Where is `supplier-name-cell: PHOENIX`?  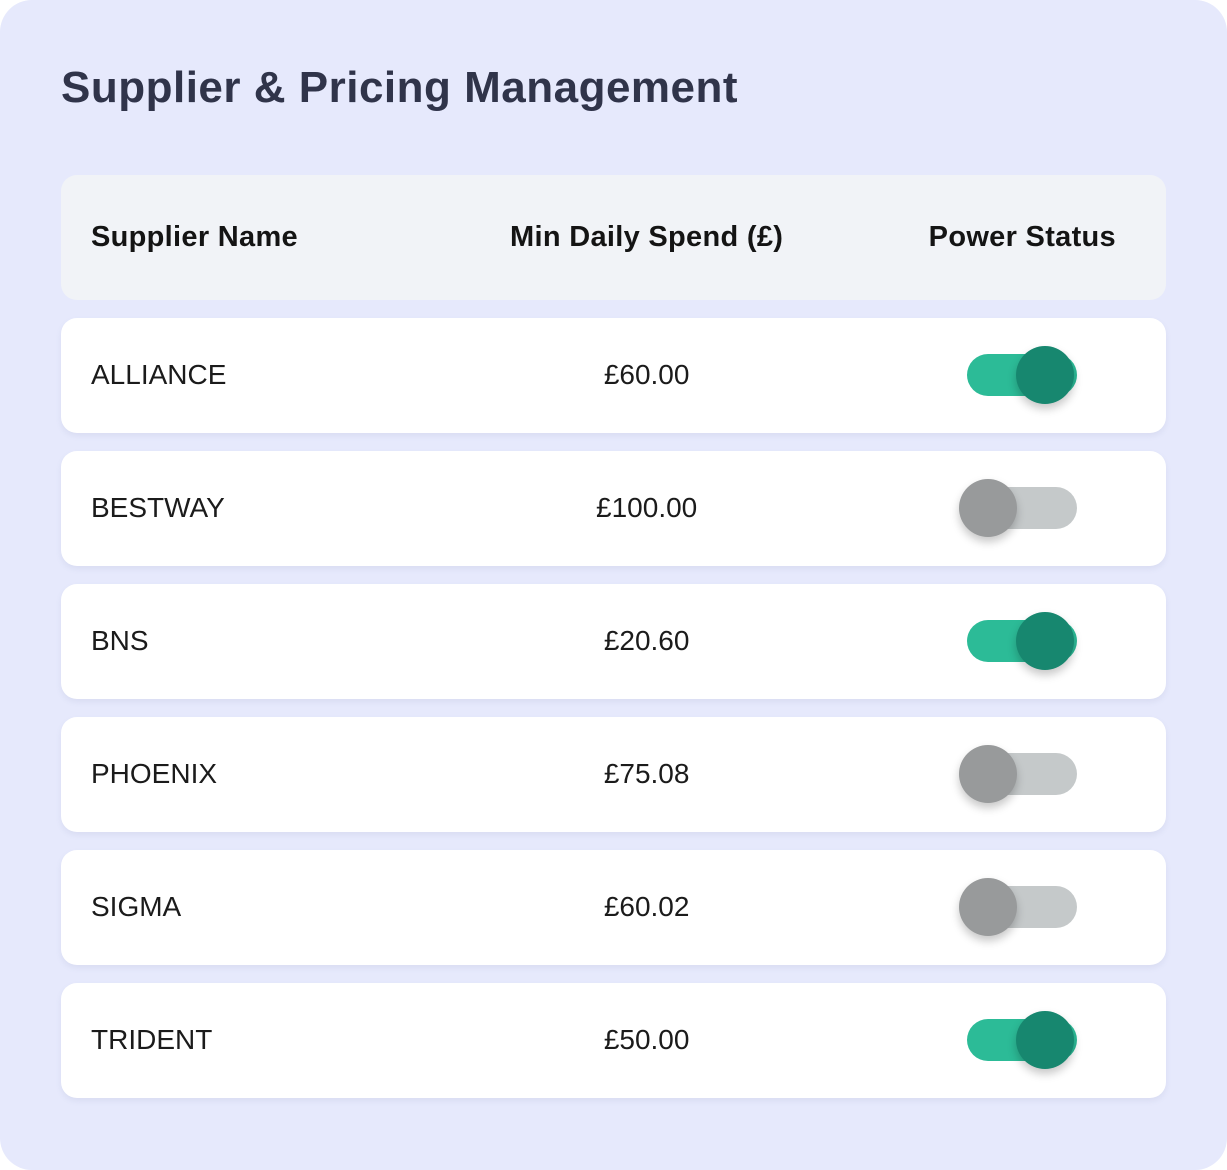 supplier-name-cell: PHOENIX is located at coordinates (154, 774).